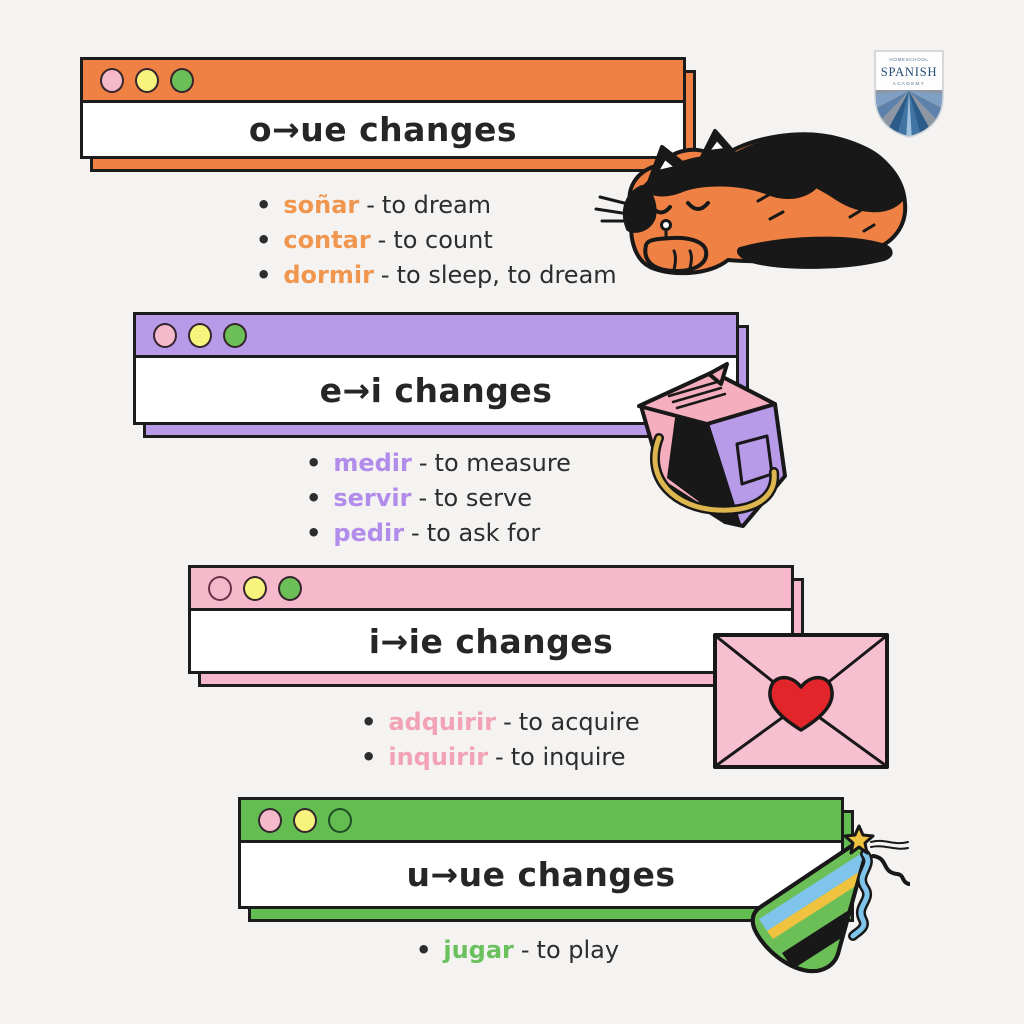 Image resolution: width=1024 pixels, height=1024 pixels. I want to click on verb-spanish: contar, so click(327, 240).